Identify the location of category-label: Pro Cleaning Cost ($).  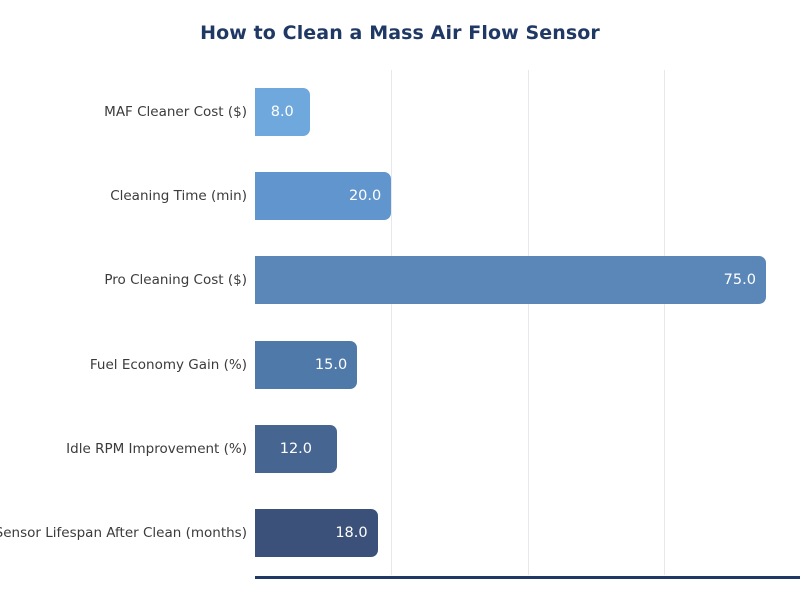
(175, 280).